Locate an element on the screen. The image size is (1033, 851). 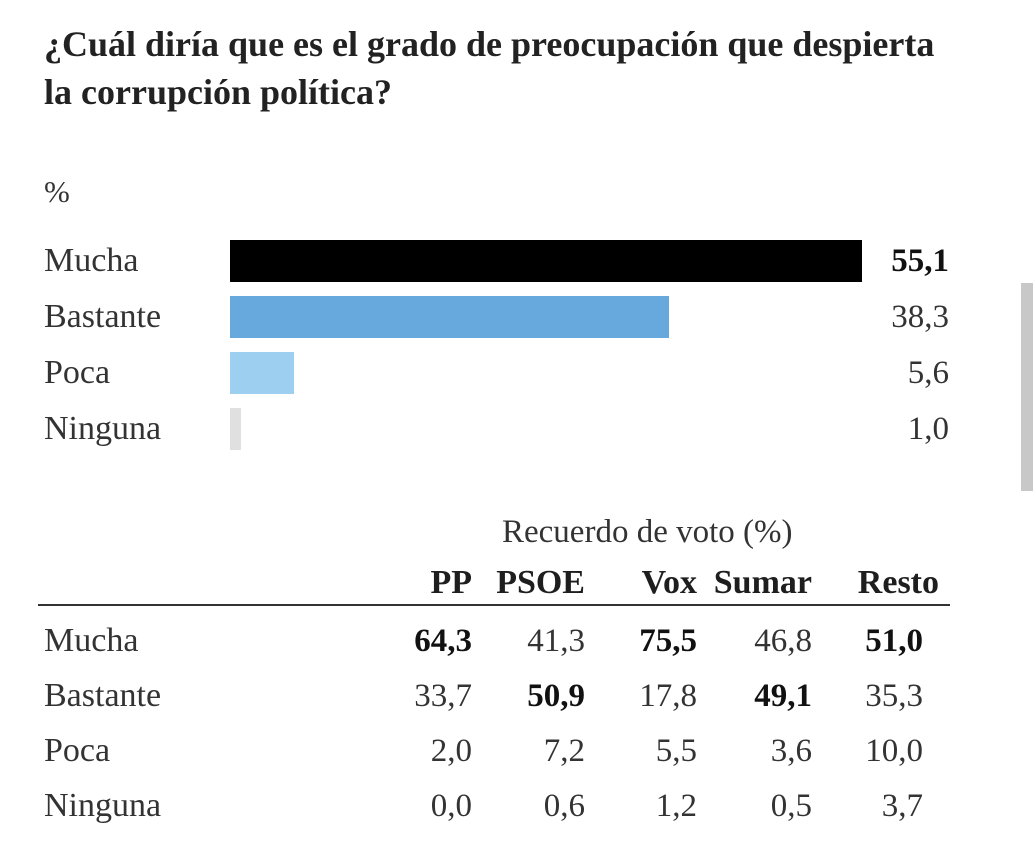
table-cell-poca-vox: 5,5 is located at coordinates (676, 751).